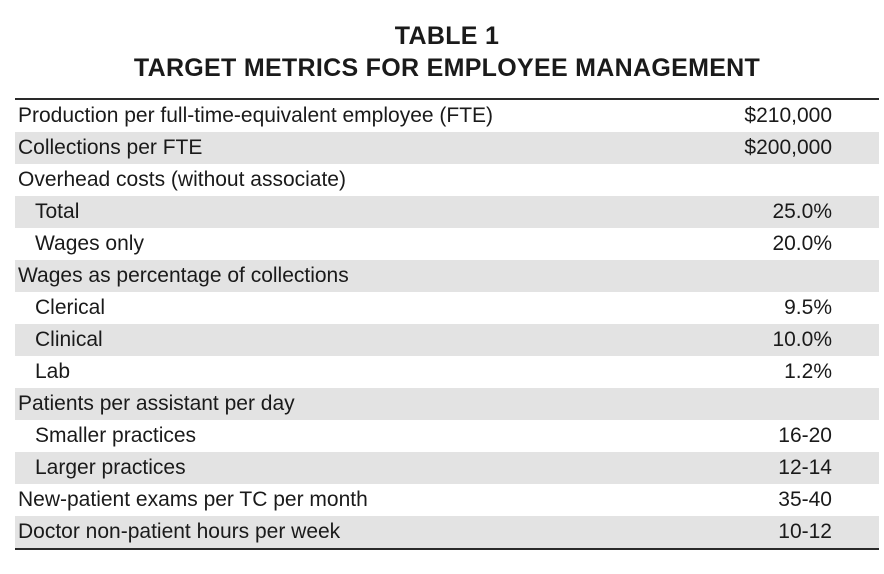 This screenshot has height=574, width=884. What do you see at coordinates (788, 147) in the screenshot?
I see `row-value: $200,000` at bounding box center [788, 147].